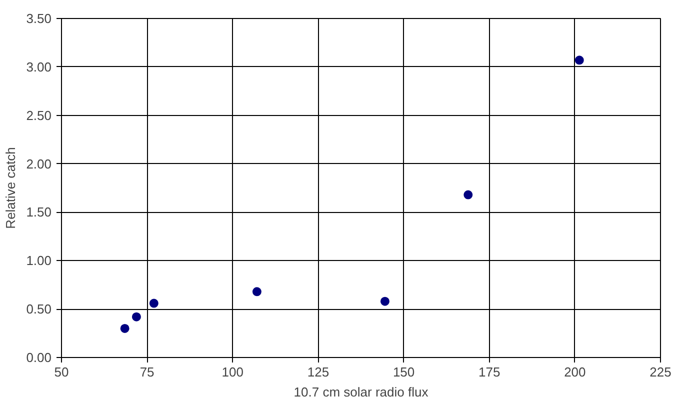 The image size is (678, 402). What do you see at coordinates (39, 260) in the screenshot?
I see `y-tick-label: 1.00` at bounding box center [39, 260].